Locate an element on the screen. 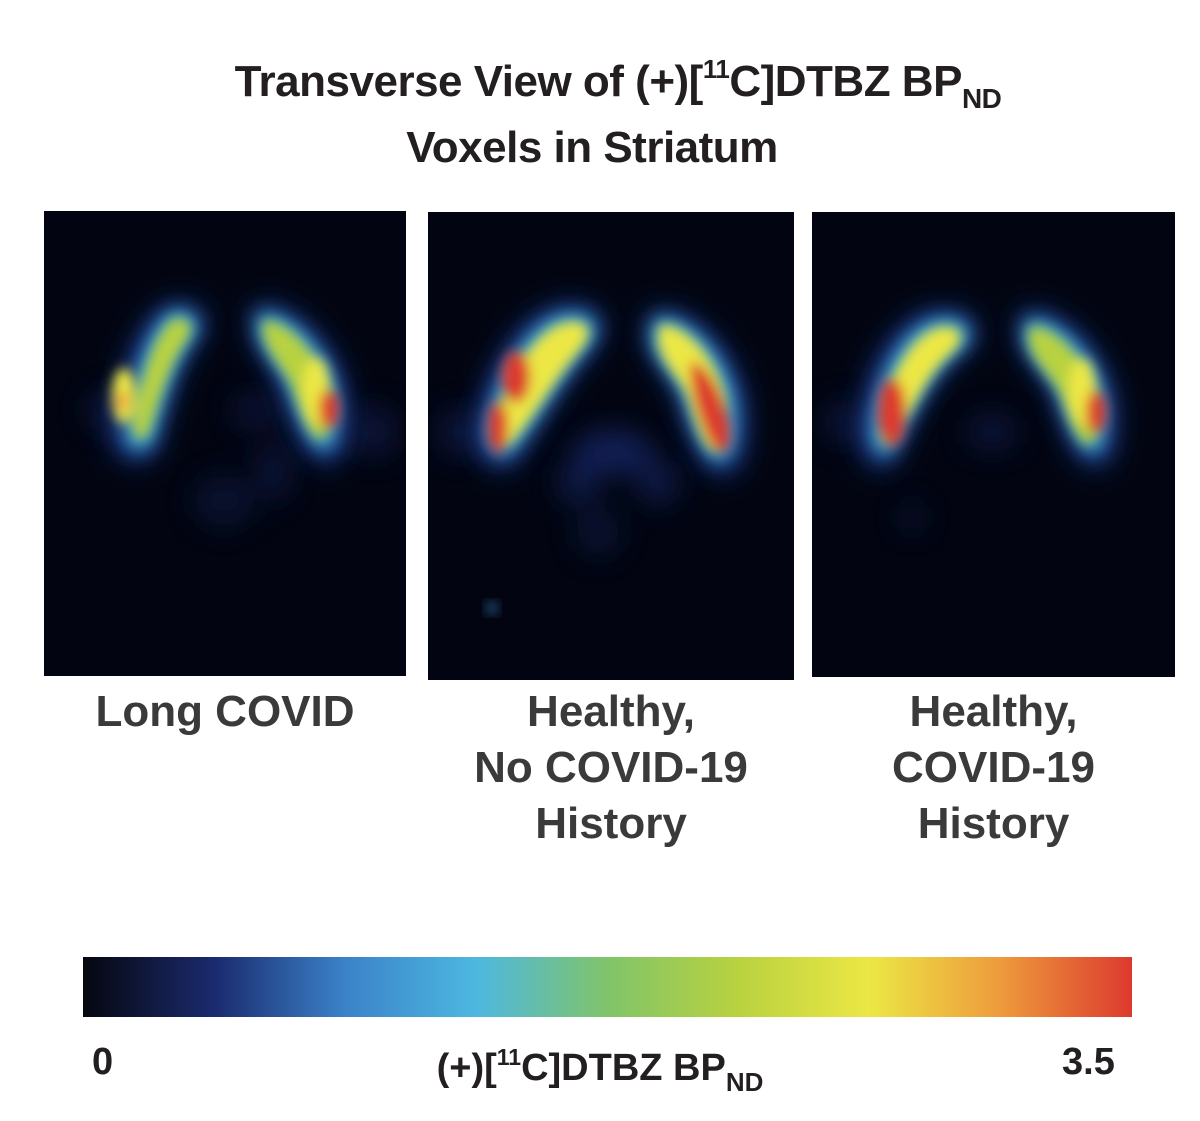 This screenshot has width=1200, height=1121. panel-label-line: Long COVID is located at coordinates (225, 711).